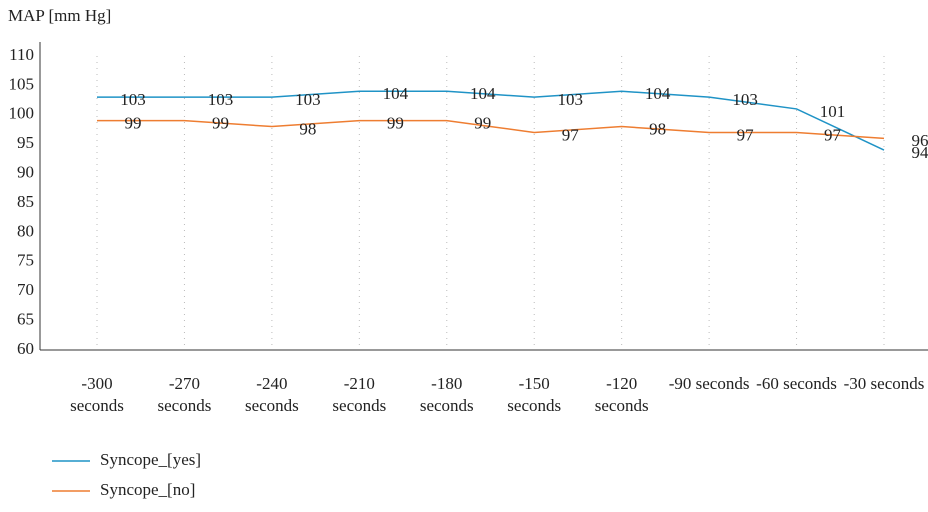  Describe the element at coordinates (534, 394) in the screenshot. I see `x-tick-label: -150 seconds` at that location.